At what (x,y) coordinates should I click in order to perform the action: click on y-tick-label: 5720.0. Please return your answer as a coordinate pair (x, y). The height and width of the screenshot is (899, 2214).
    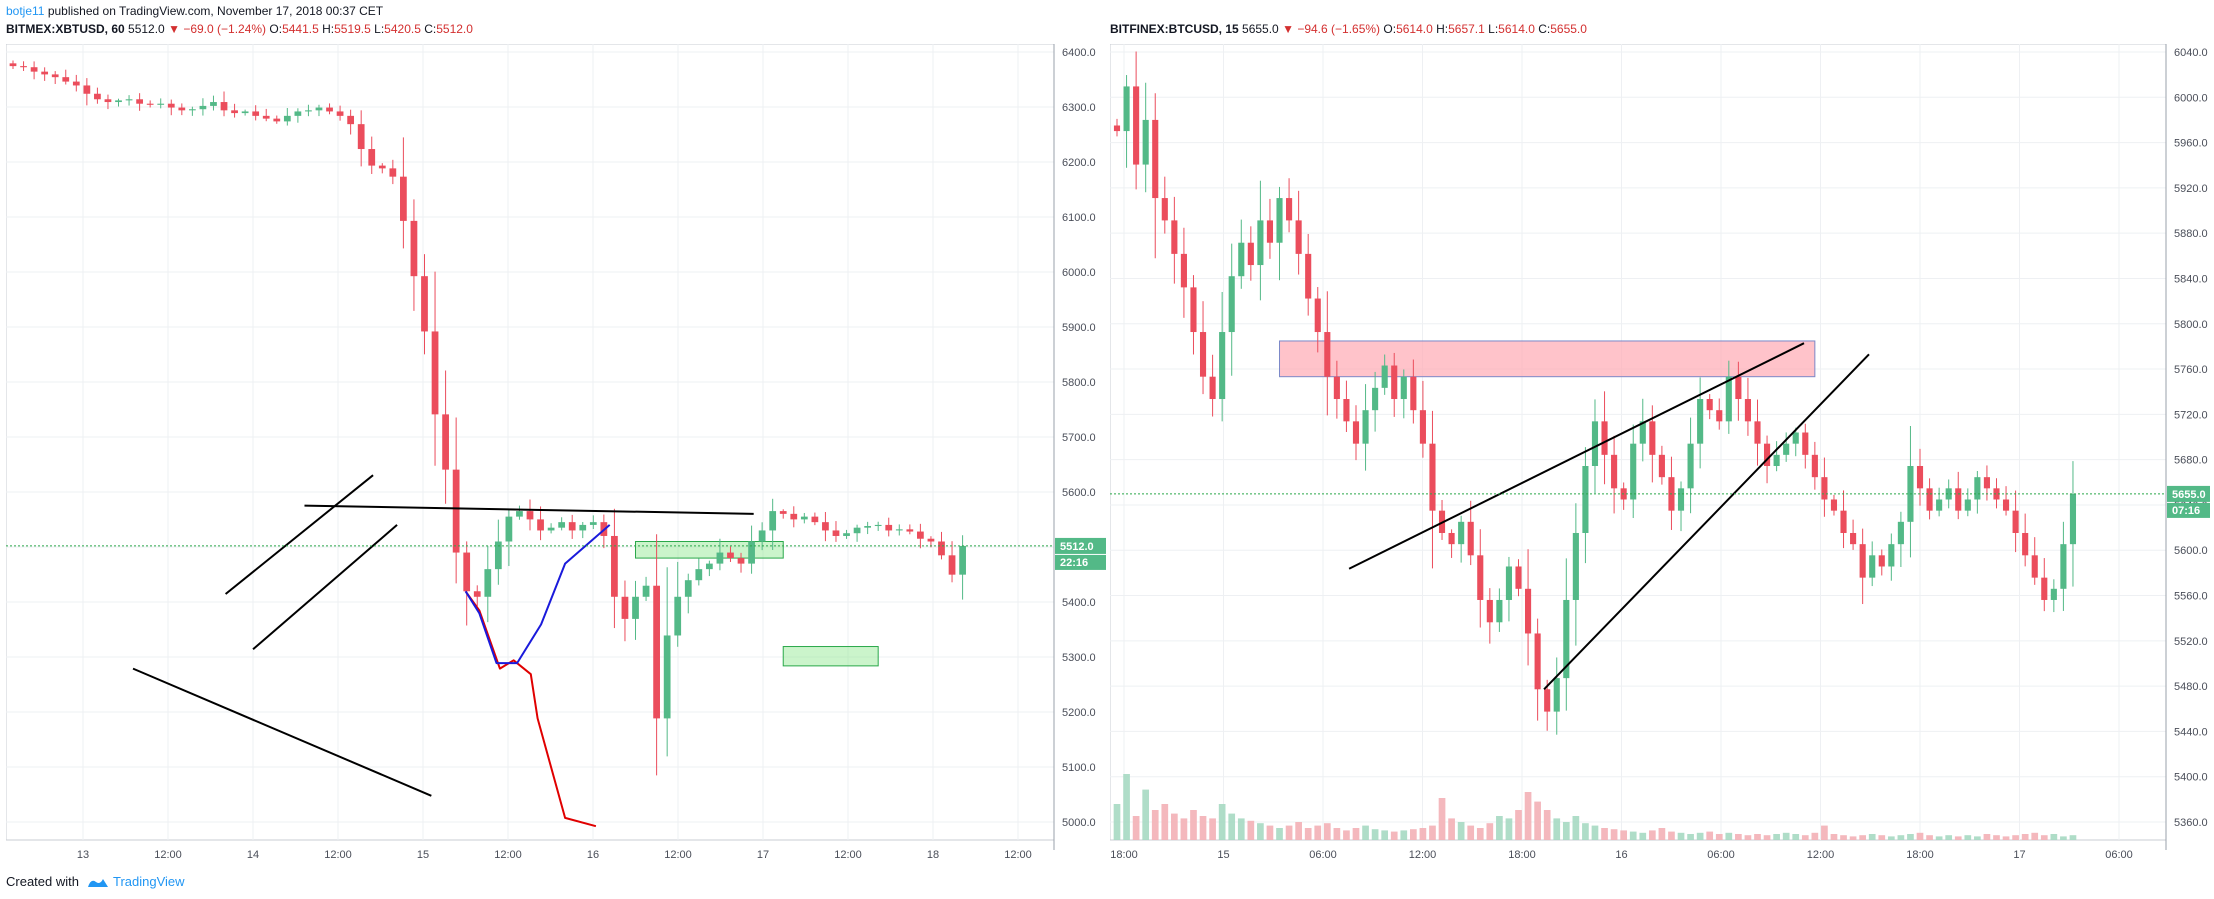
    Looking at the image, I should click on (2191, 415).